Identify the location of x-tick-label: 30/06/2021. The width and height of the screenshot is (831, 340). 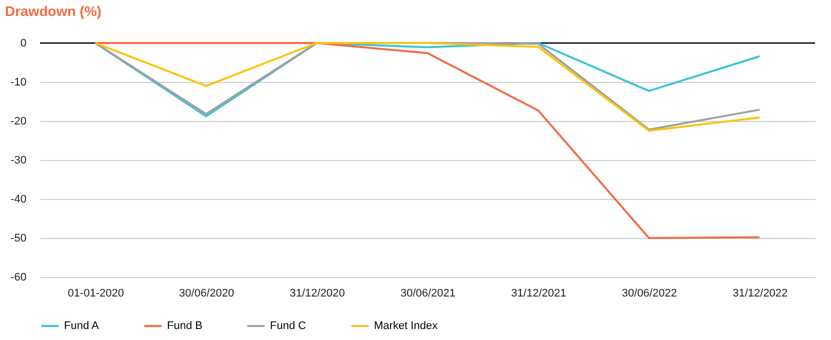
(428, 294).